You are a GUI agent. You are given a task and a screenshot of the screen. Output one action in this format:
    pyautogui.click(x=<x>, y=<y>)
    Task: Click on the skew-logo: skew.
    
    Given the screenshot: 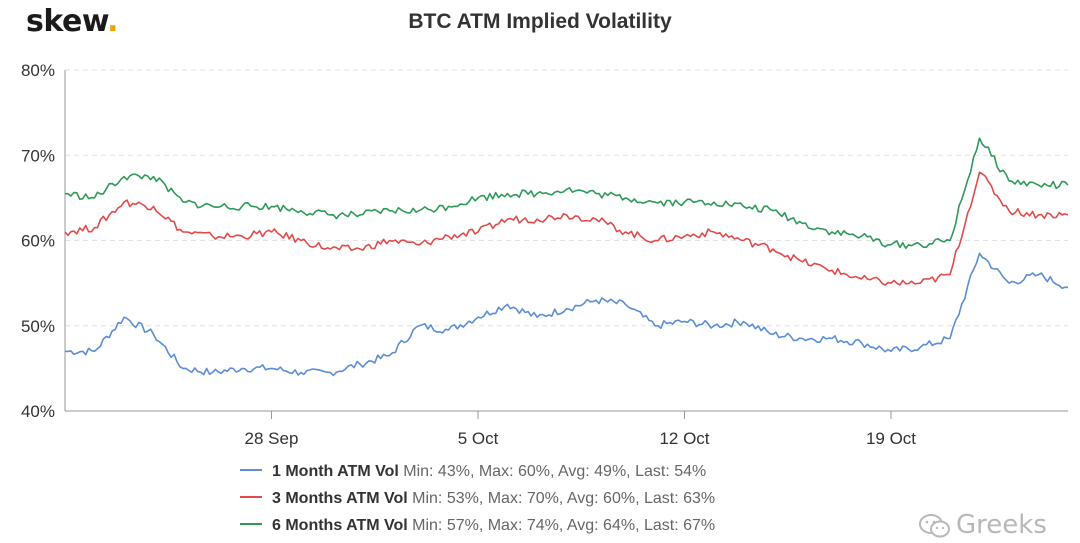 What is the action you would take?
    pyautogui.click(x=72, y=21)
    